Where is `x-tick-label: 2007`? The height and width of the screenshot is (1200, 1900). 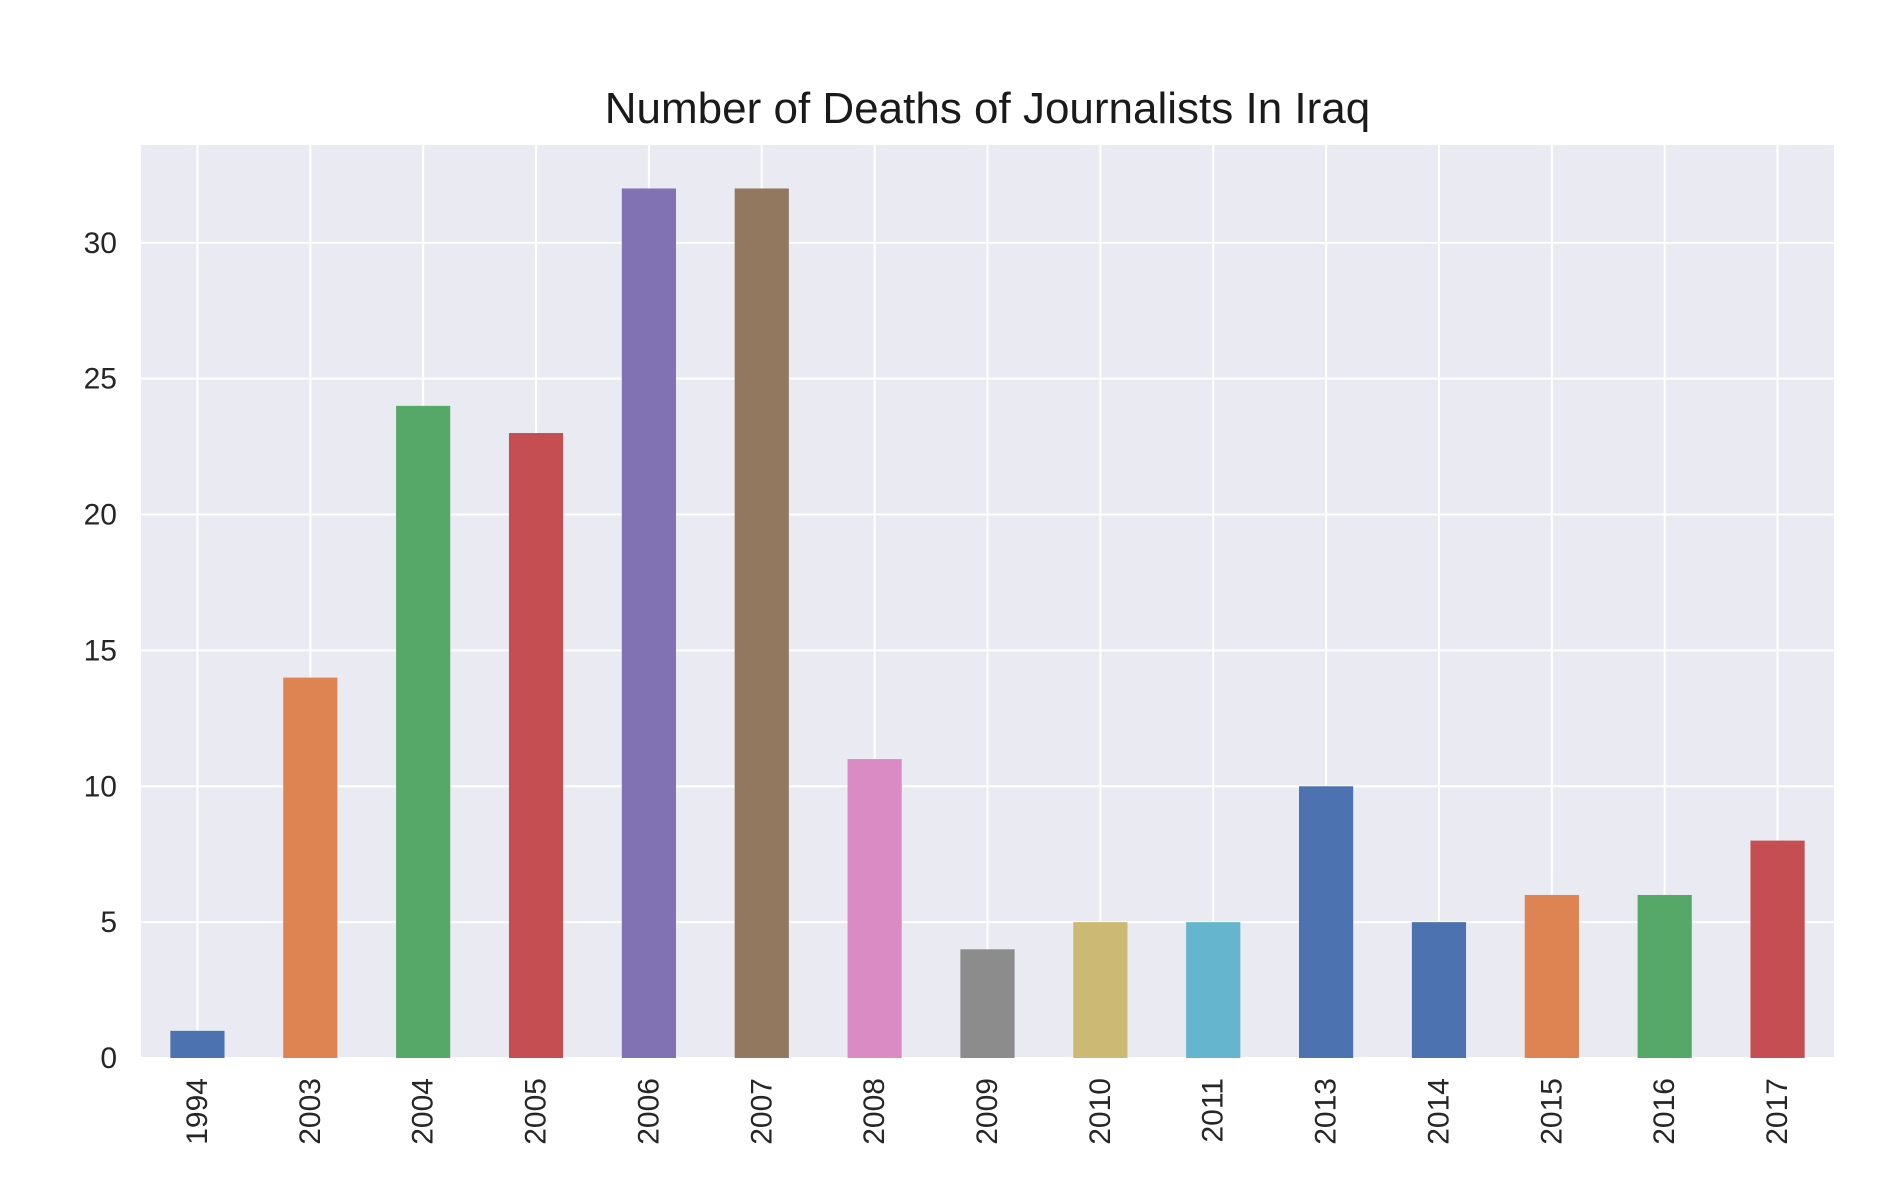 x-tick-label: 2007 is located at coordinates (761, 1111).